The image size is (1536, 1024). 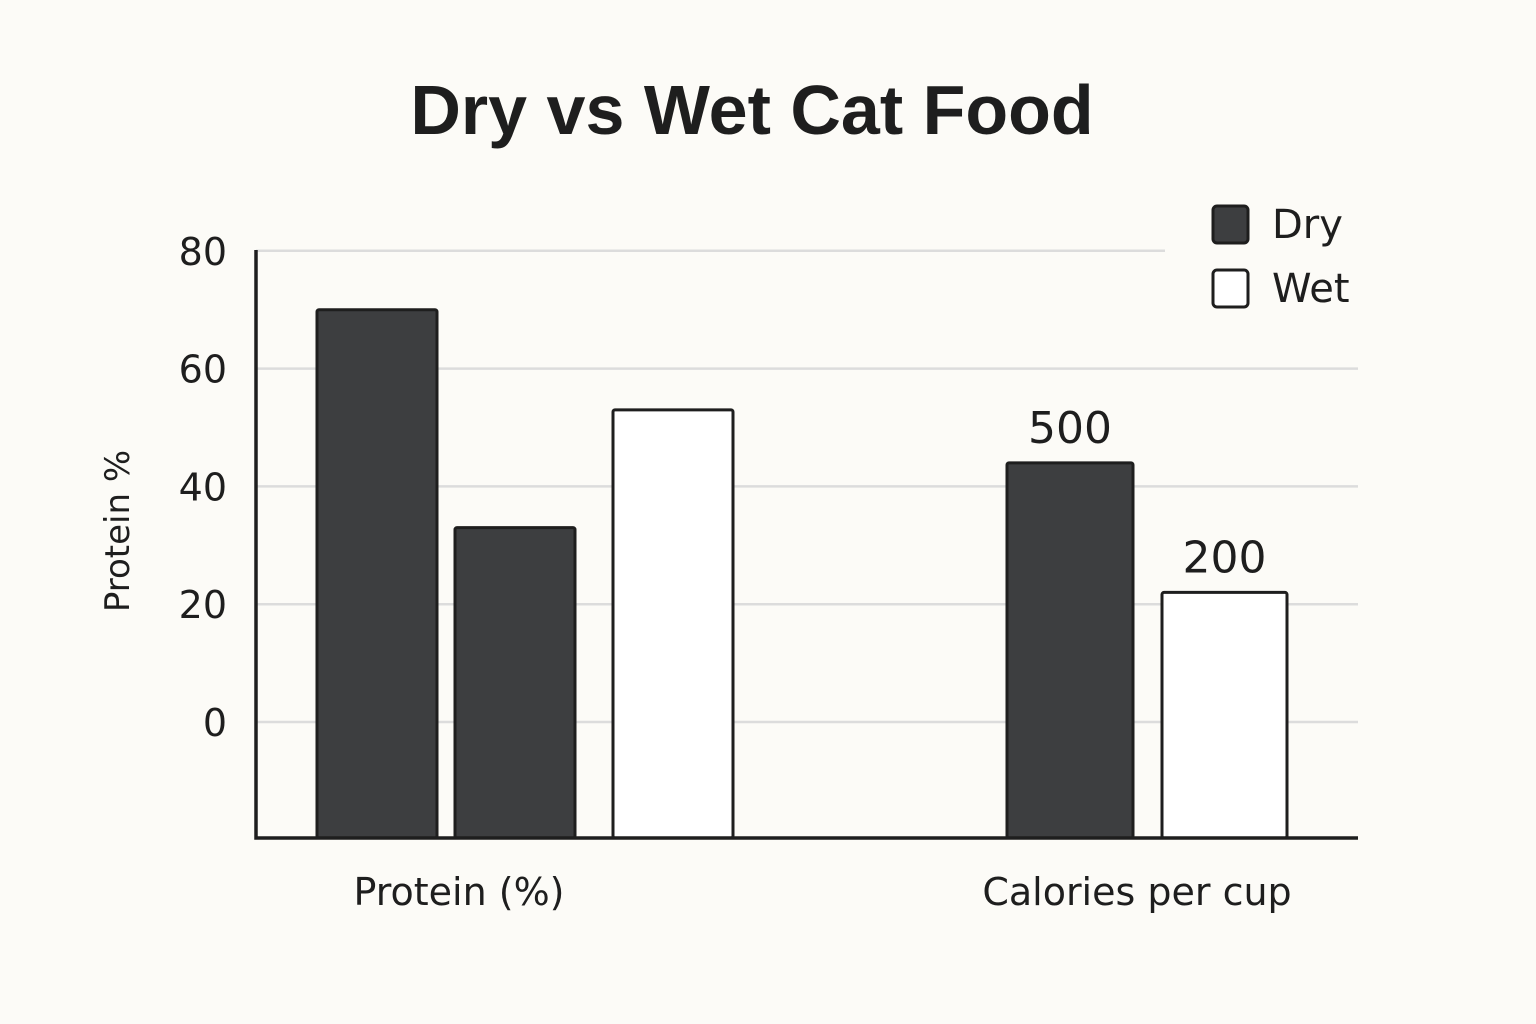 What do you see at coordinates (203, 605) in the screenshot?
I see `y-tick-label: 20` at bounding box center [203, 605].